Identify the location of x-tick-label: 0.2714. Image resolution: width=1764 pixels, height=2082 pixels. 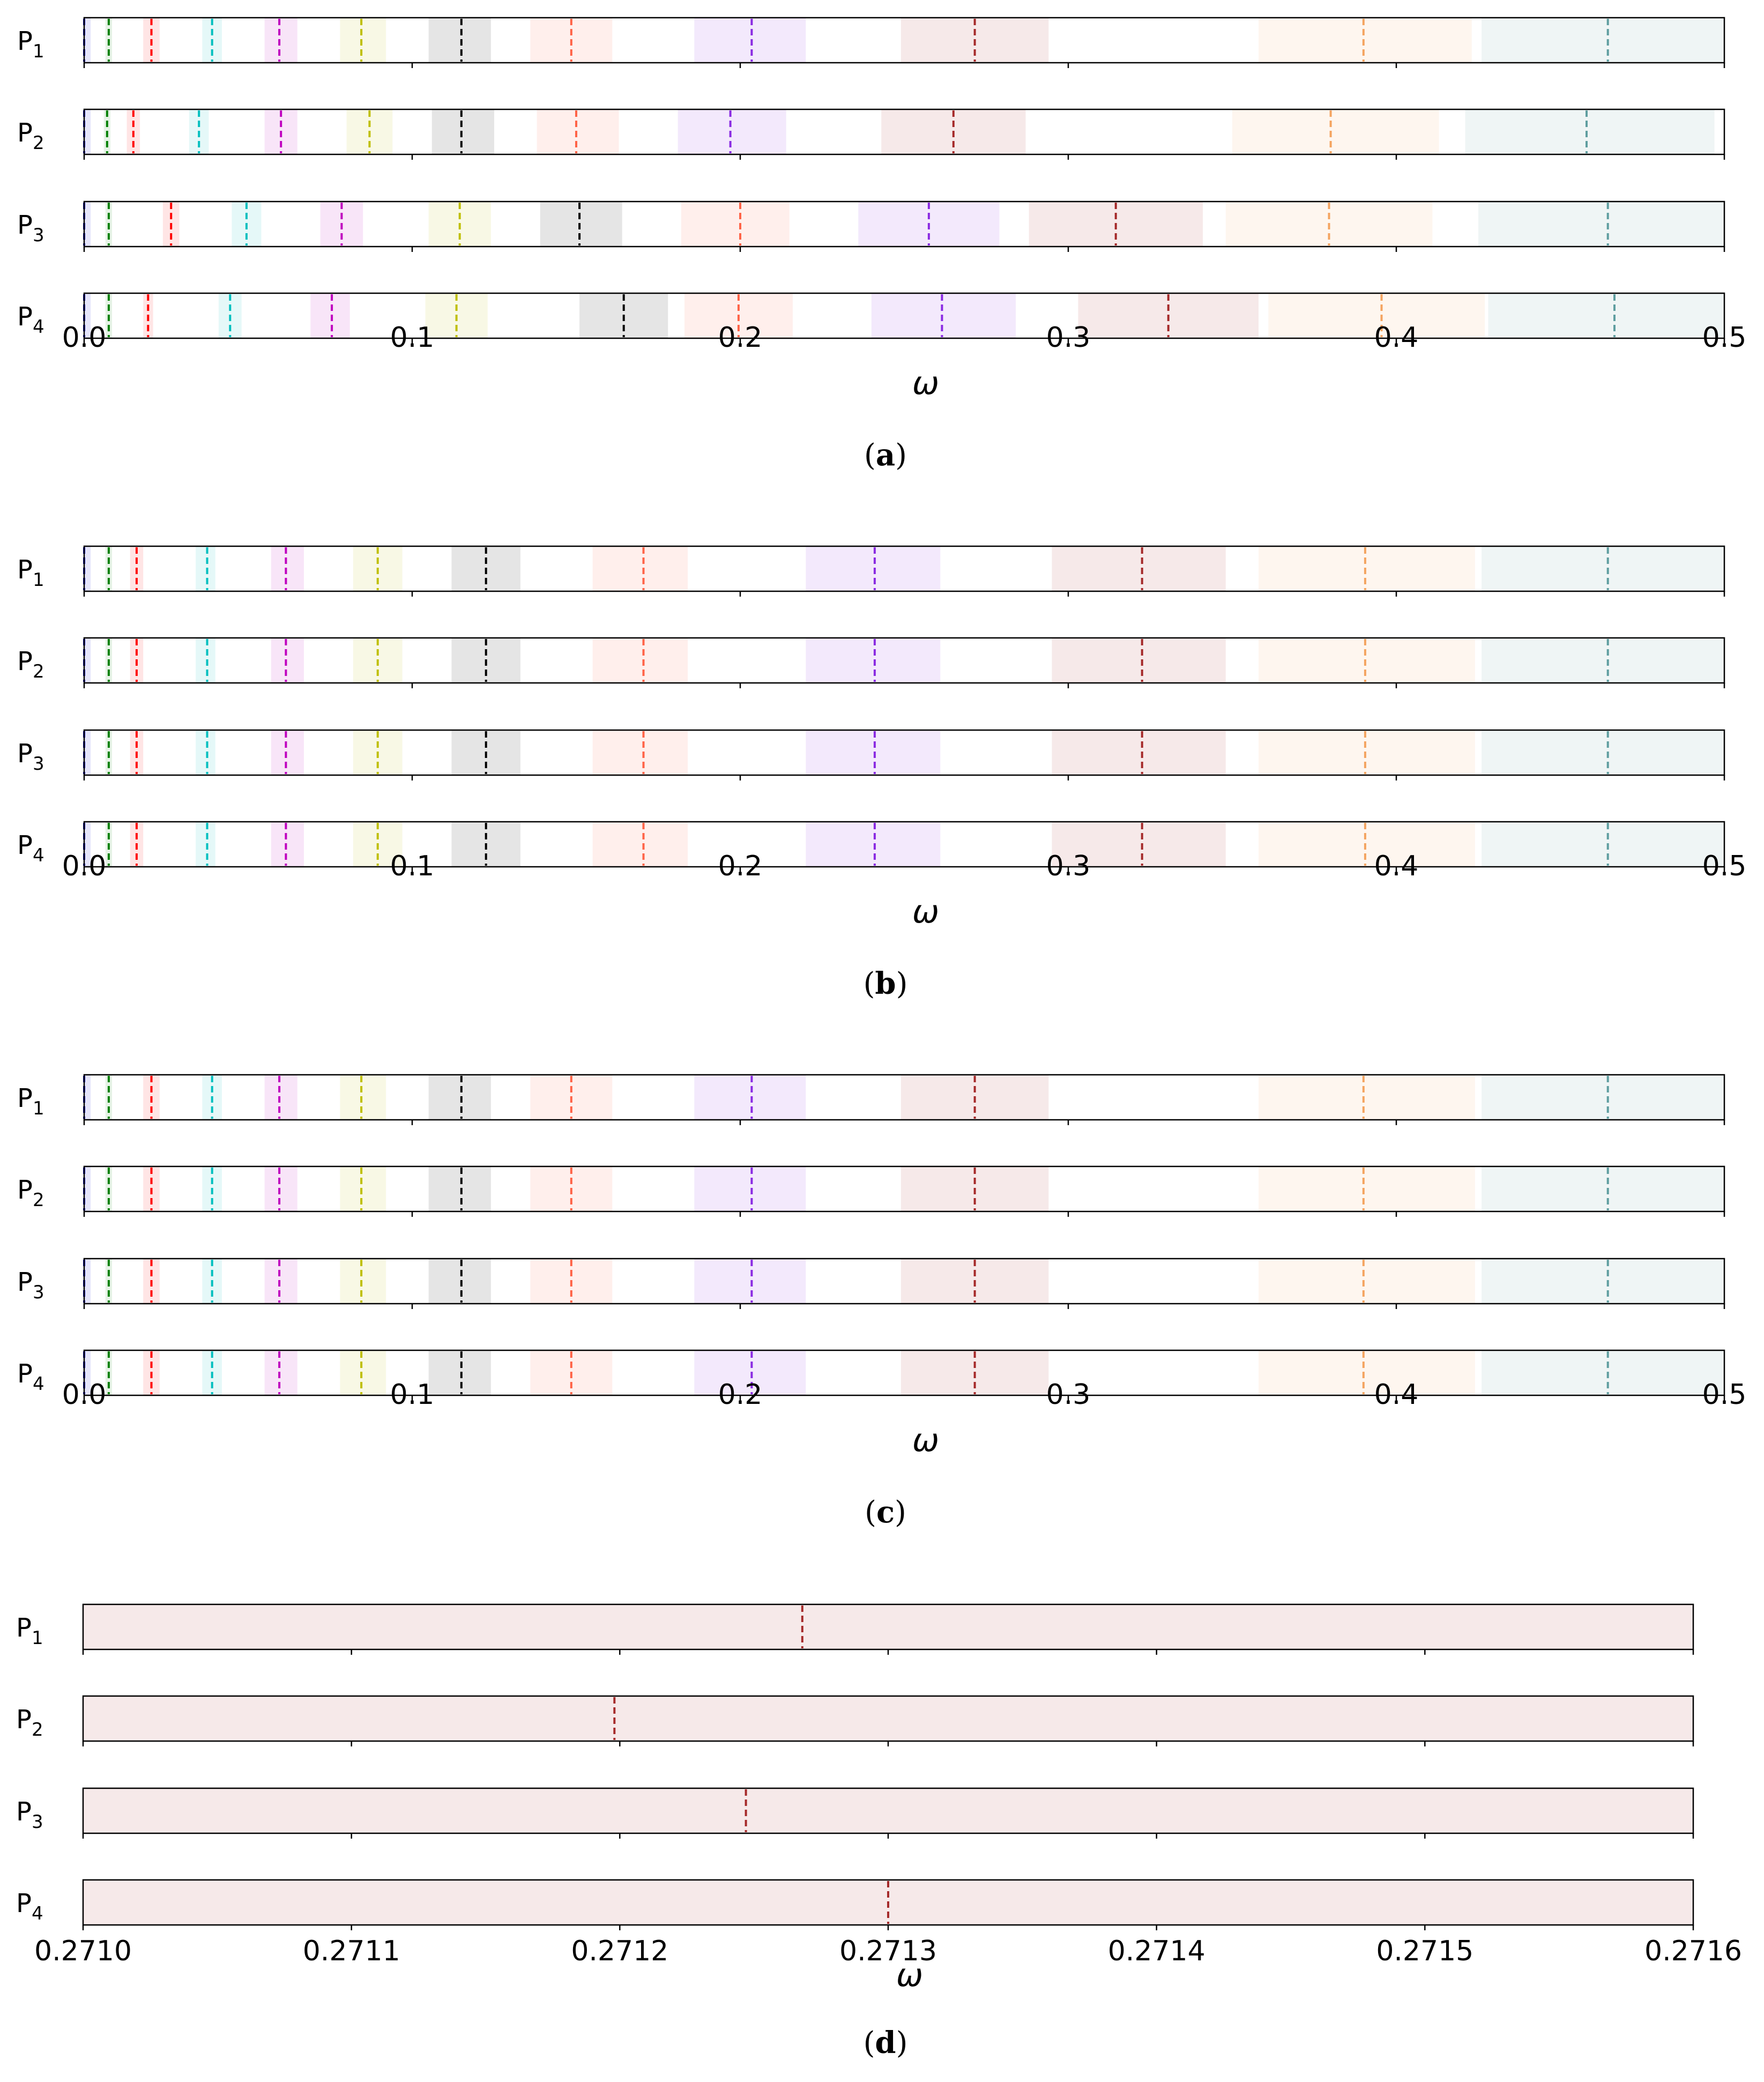
(1156, 1951).